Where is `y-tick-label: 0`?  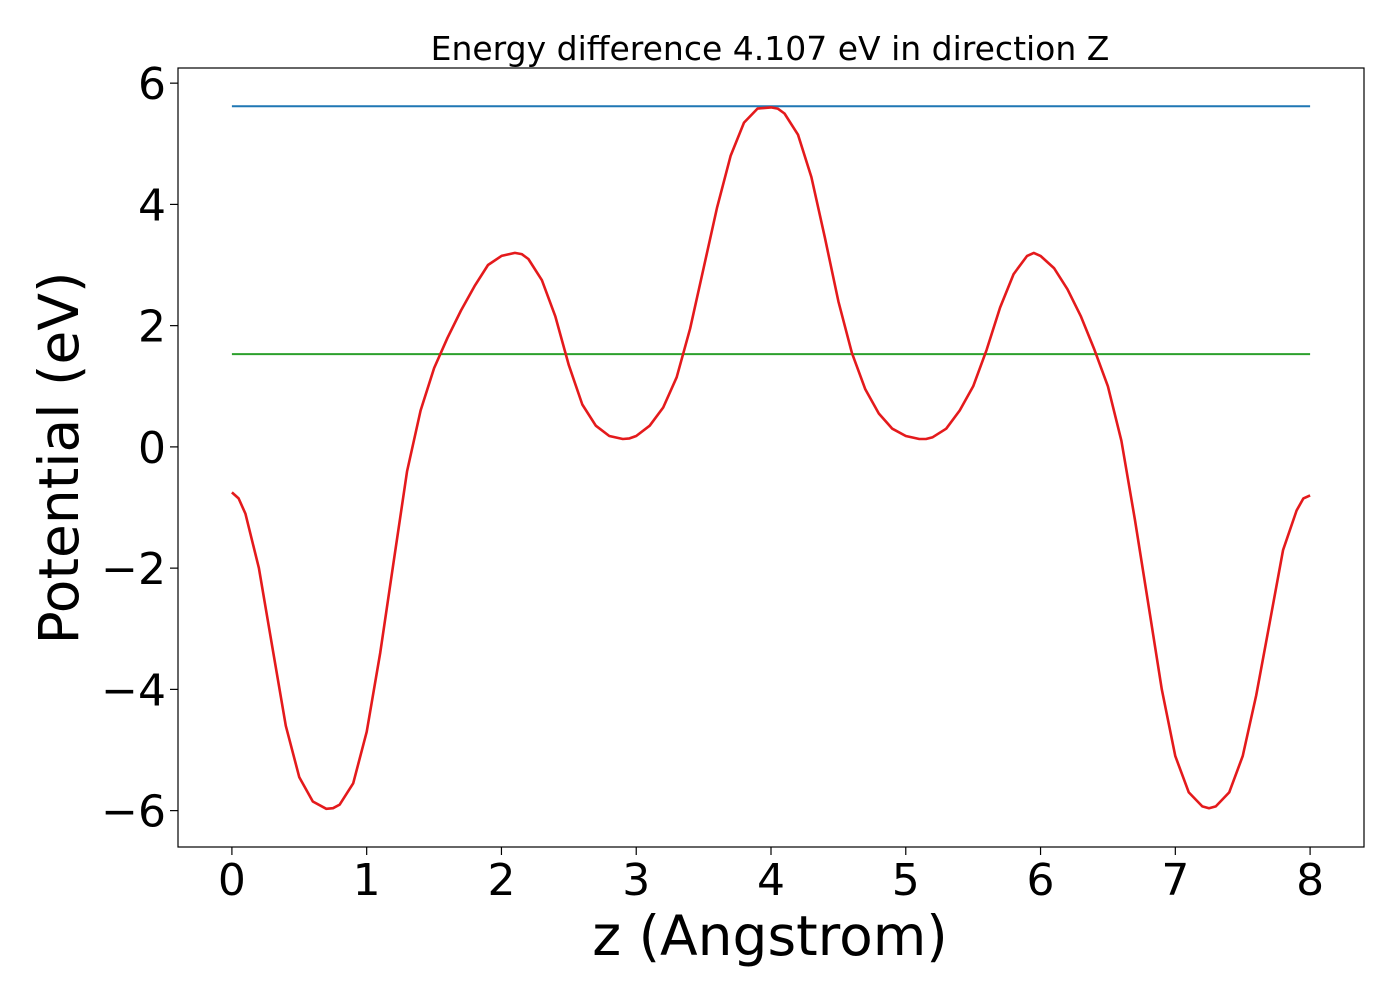 y-tick-label: 0 is located at coordinates (152, 448).